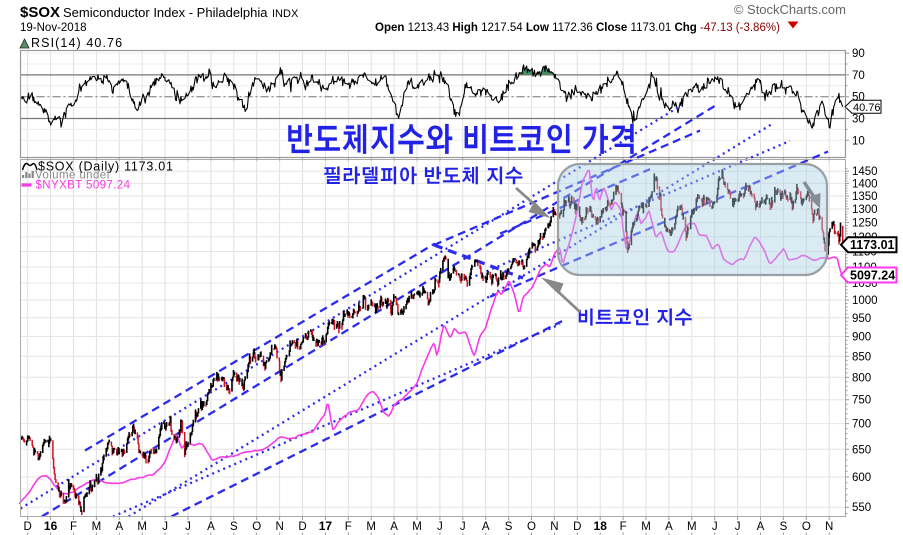 Image resolution: width=903 pixels, height=535 pixels. I want to click on svg-text: 30, so click(858, 120).